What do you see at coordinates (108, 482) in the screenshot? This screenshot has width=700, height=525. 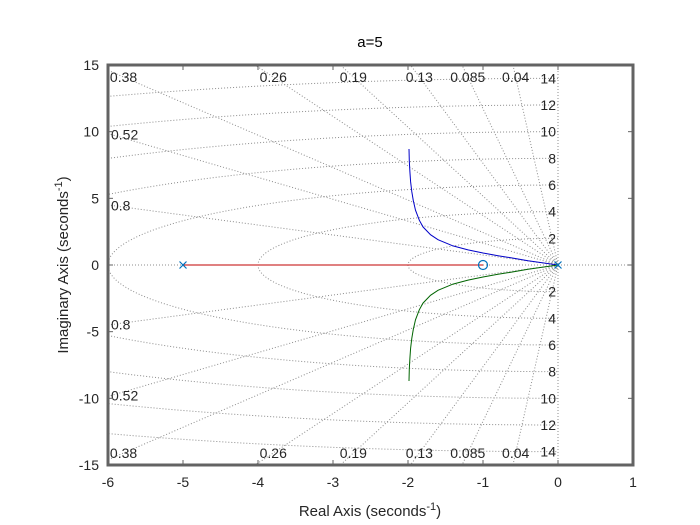 I see `x-tick-label: -6` at bounding box center [108, 482].